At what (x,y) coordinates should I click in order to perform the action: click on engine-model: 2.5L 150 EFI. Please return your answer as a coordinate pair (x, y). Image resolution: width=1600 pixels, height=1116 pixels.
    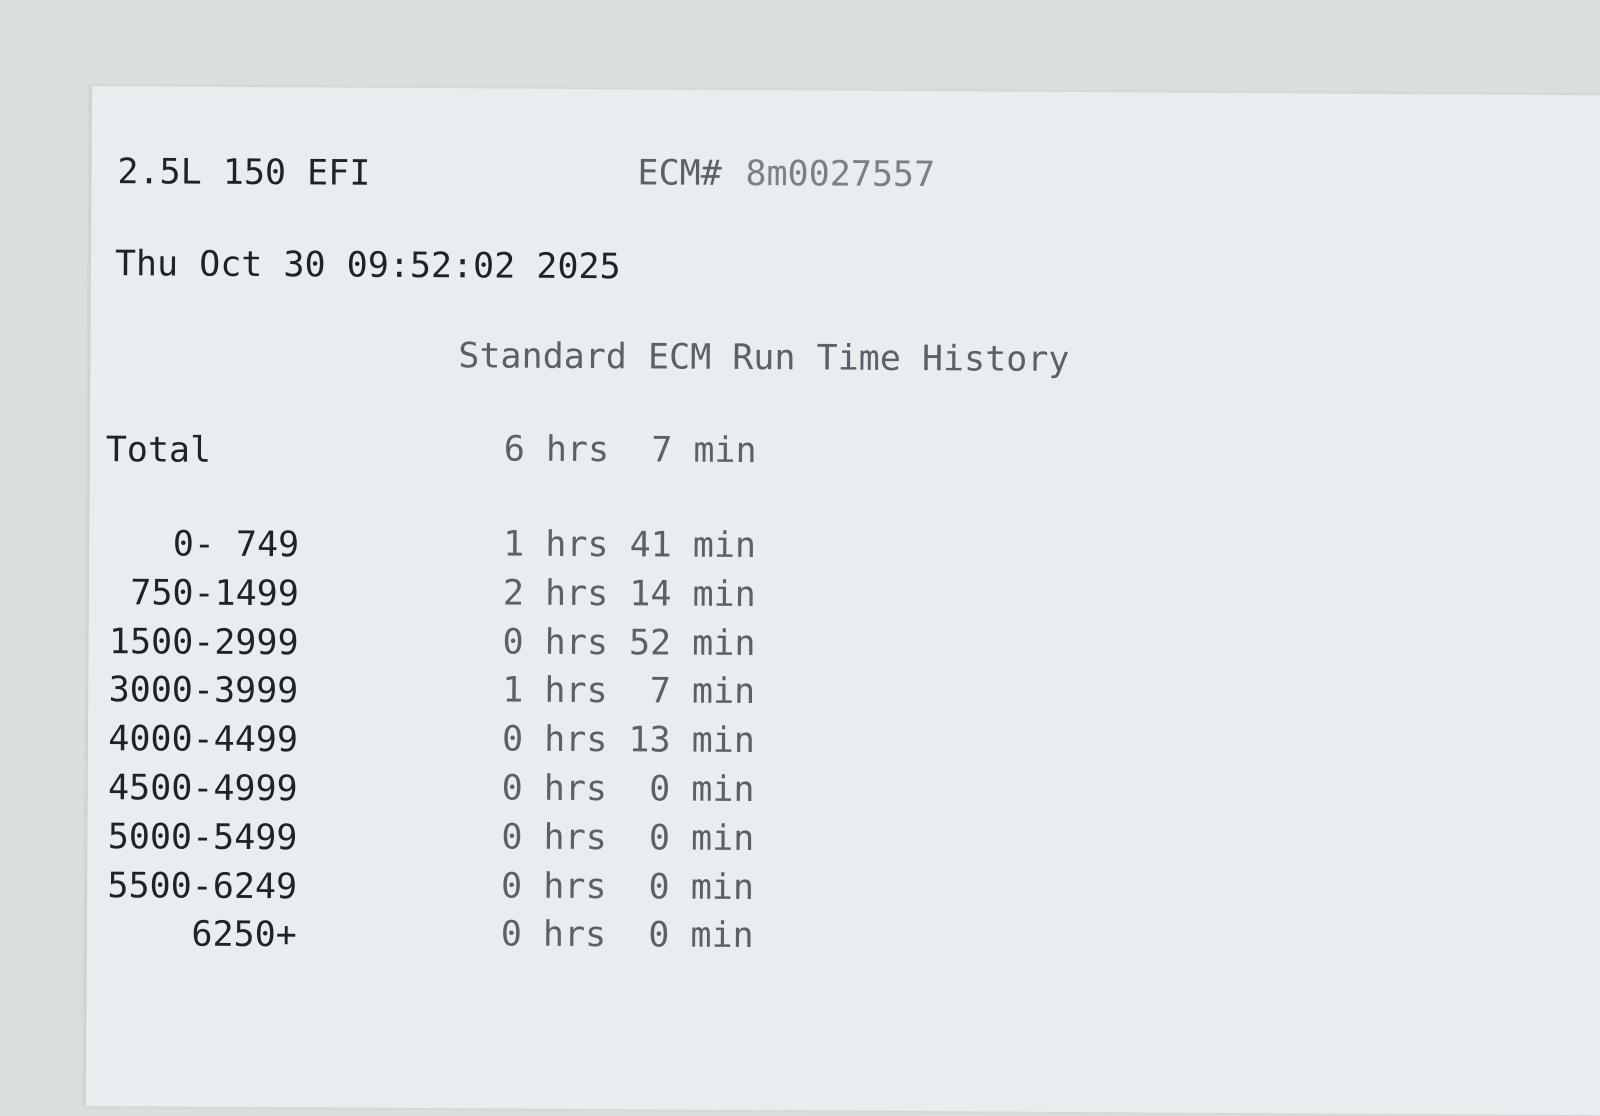
    Looking at the image, I should click on (244, 173).